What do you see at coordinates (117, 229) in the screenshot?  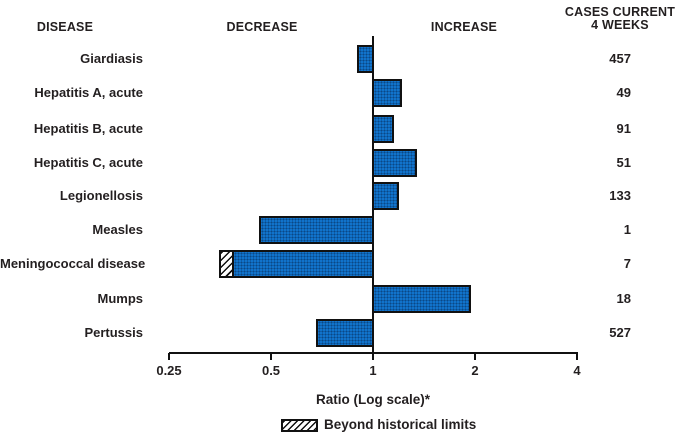 I see `disease-label: Measles` at bounding box center [117, 229].